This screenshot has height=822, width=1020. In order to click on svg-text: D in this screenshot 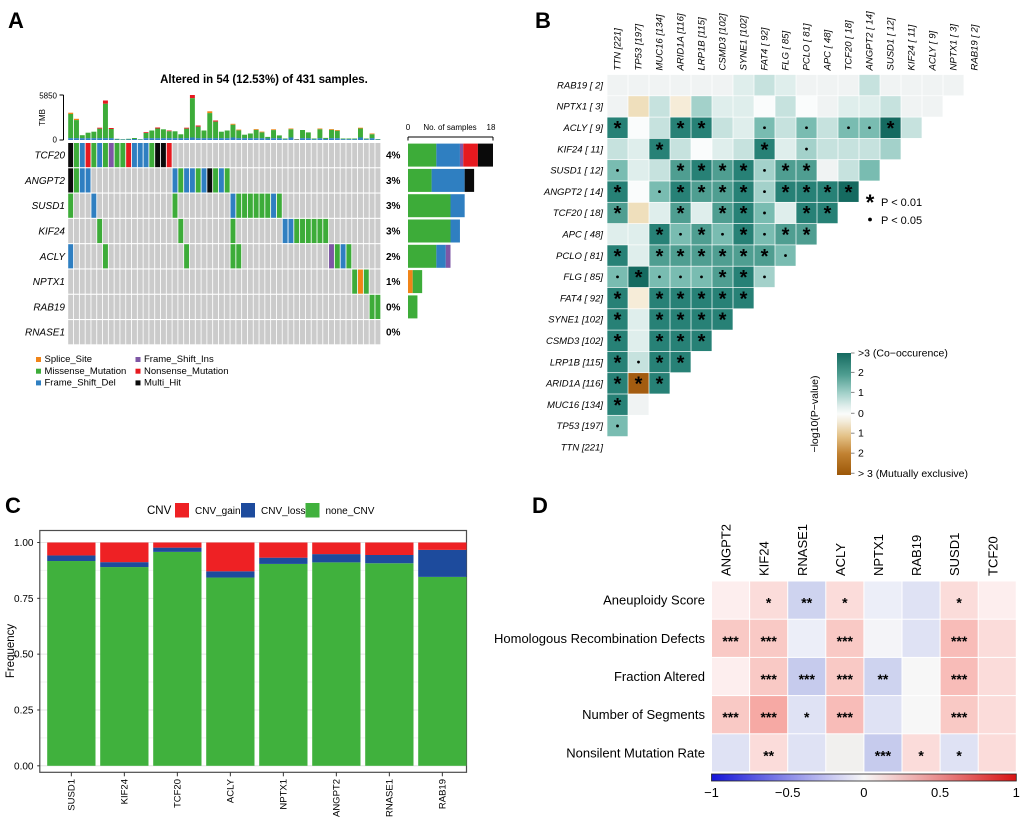, I will do `click(540, 505)`.